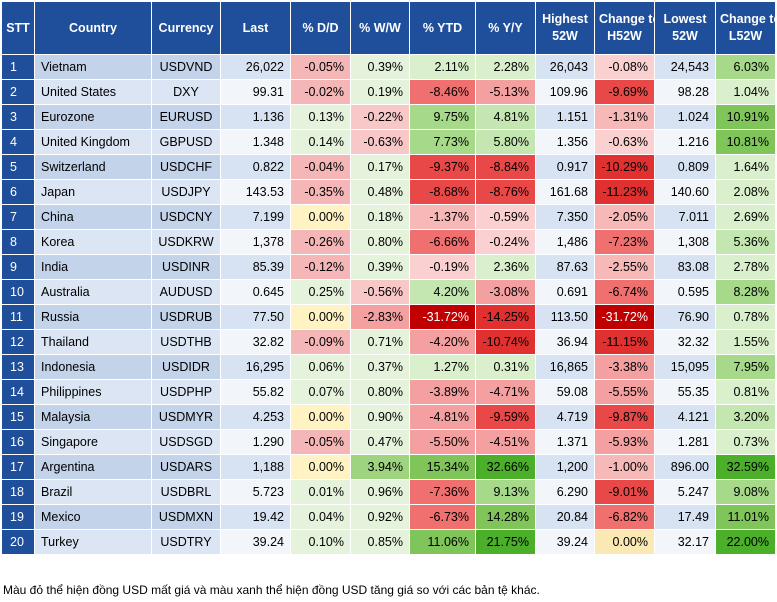  What do you see at coordinates (624, 28) in the screenshot?
I see `header-change-h52w: Change to H52W` at bounding box center [624, 28].